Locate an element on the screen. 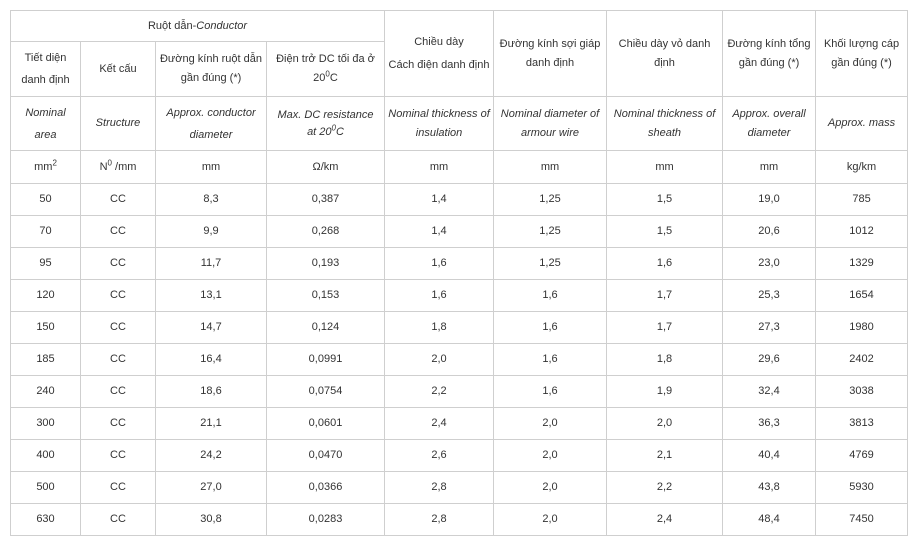  cell-diameter: 21,1 is located at coordinates (211, 423).